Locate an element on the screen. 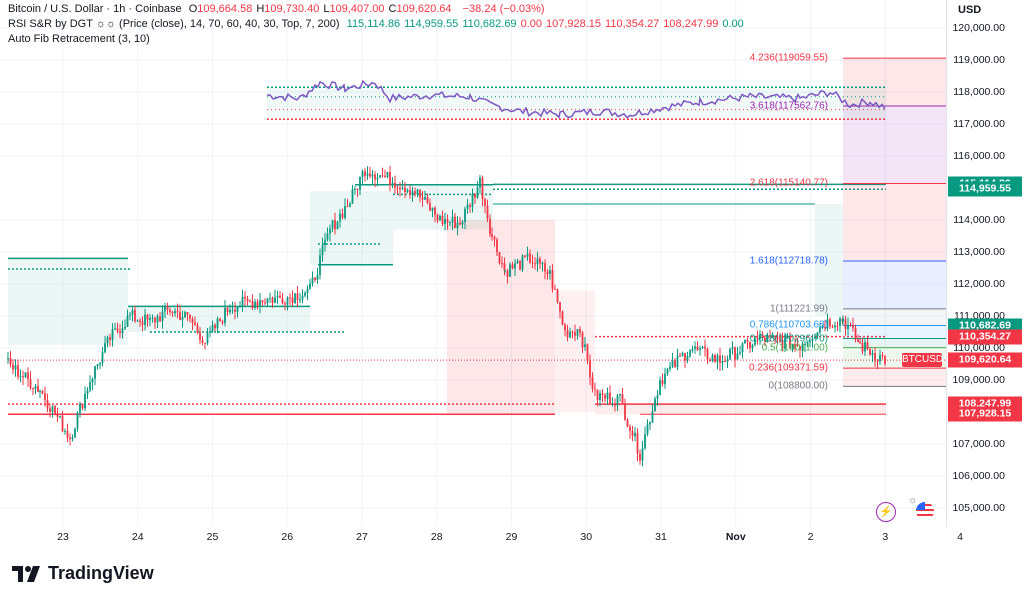  time-axis: 23 24 25 26 27 28 29 30 31 Nov 2 3 4 is located at coordinates (481, 537).